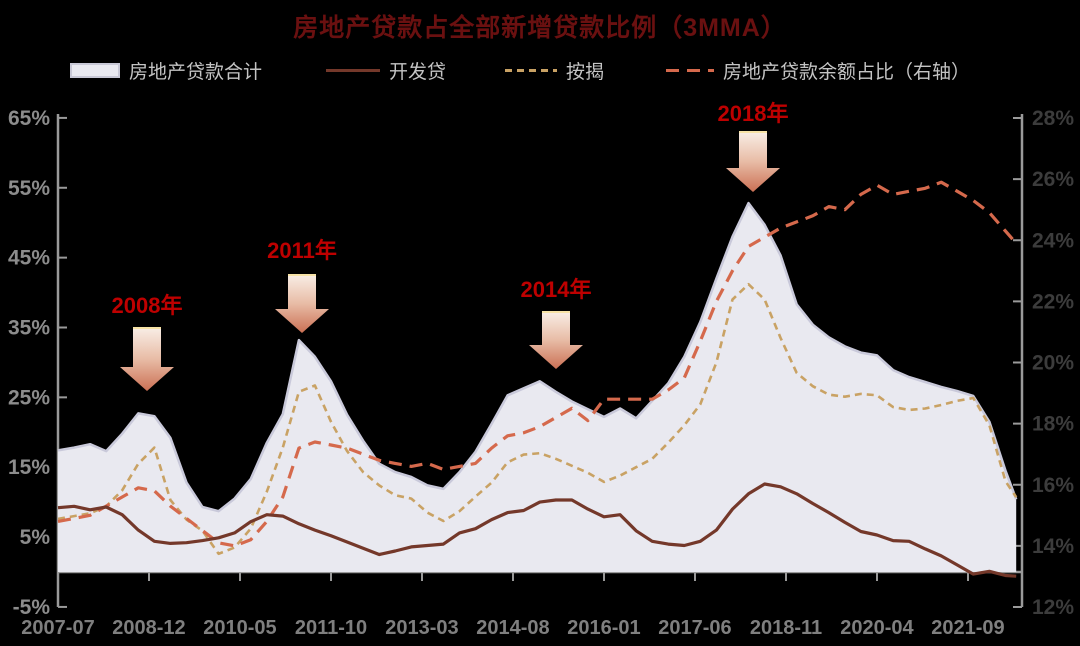 Image resolution: width=1080 pixels, height=646 pixels. I want to click on legend-item-mortgage: 按揭, so click(554, 70).